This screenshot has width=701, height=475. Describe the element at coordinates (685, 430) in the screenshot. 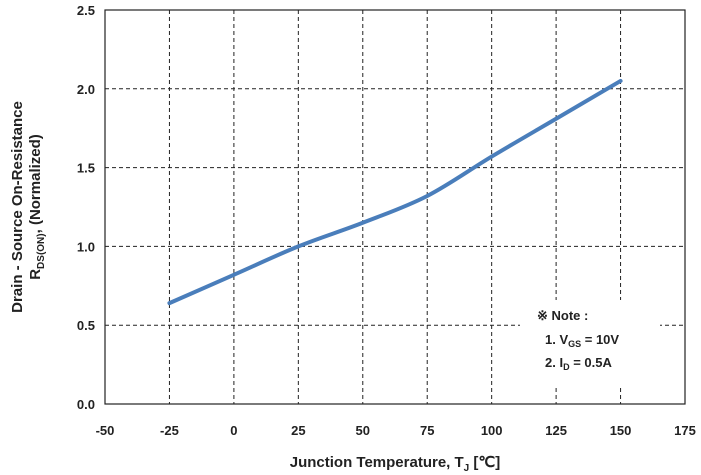

I see `x-tick-label: 175` at that location.